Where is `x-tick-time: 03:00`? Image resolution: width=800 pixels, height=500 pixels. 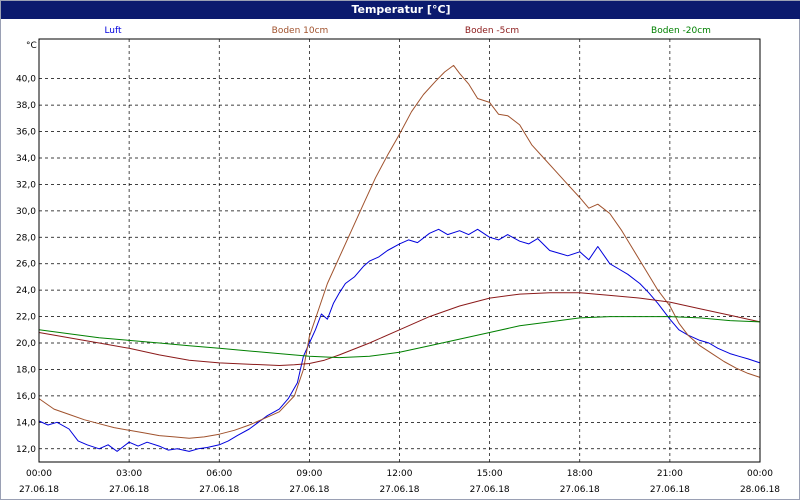
x-tick-time: 03:00 is located at coordinates (129, 474).